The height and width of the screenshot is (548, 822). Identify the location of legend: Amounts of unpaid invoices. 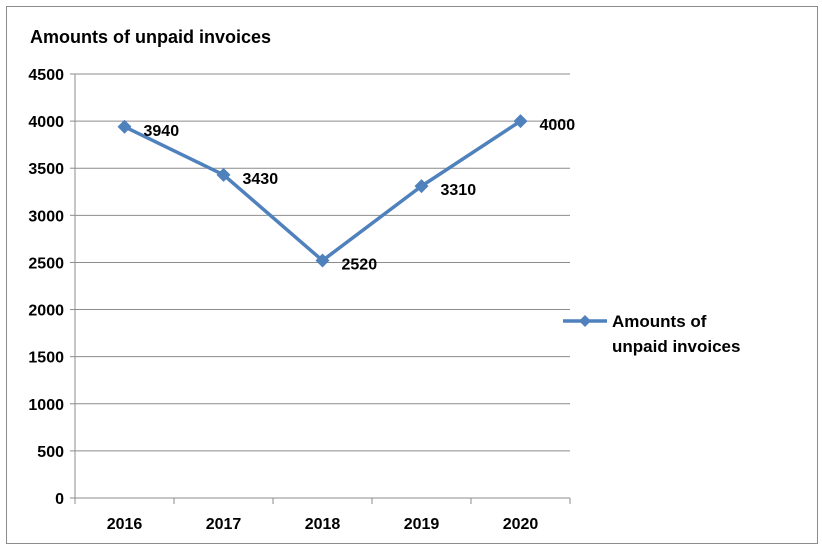
(651, 334).